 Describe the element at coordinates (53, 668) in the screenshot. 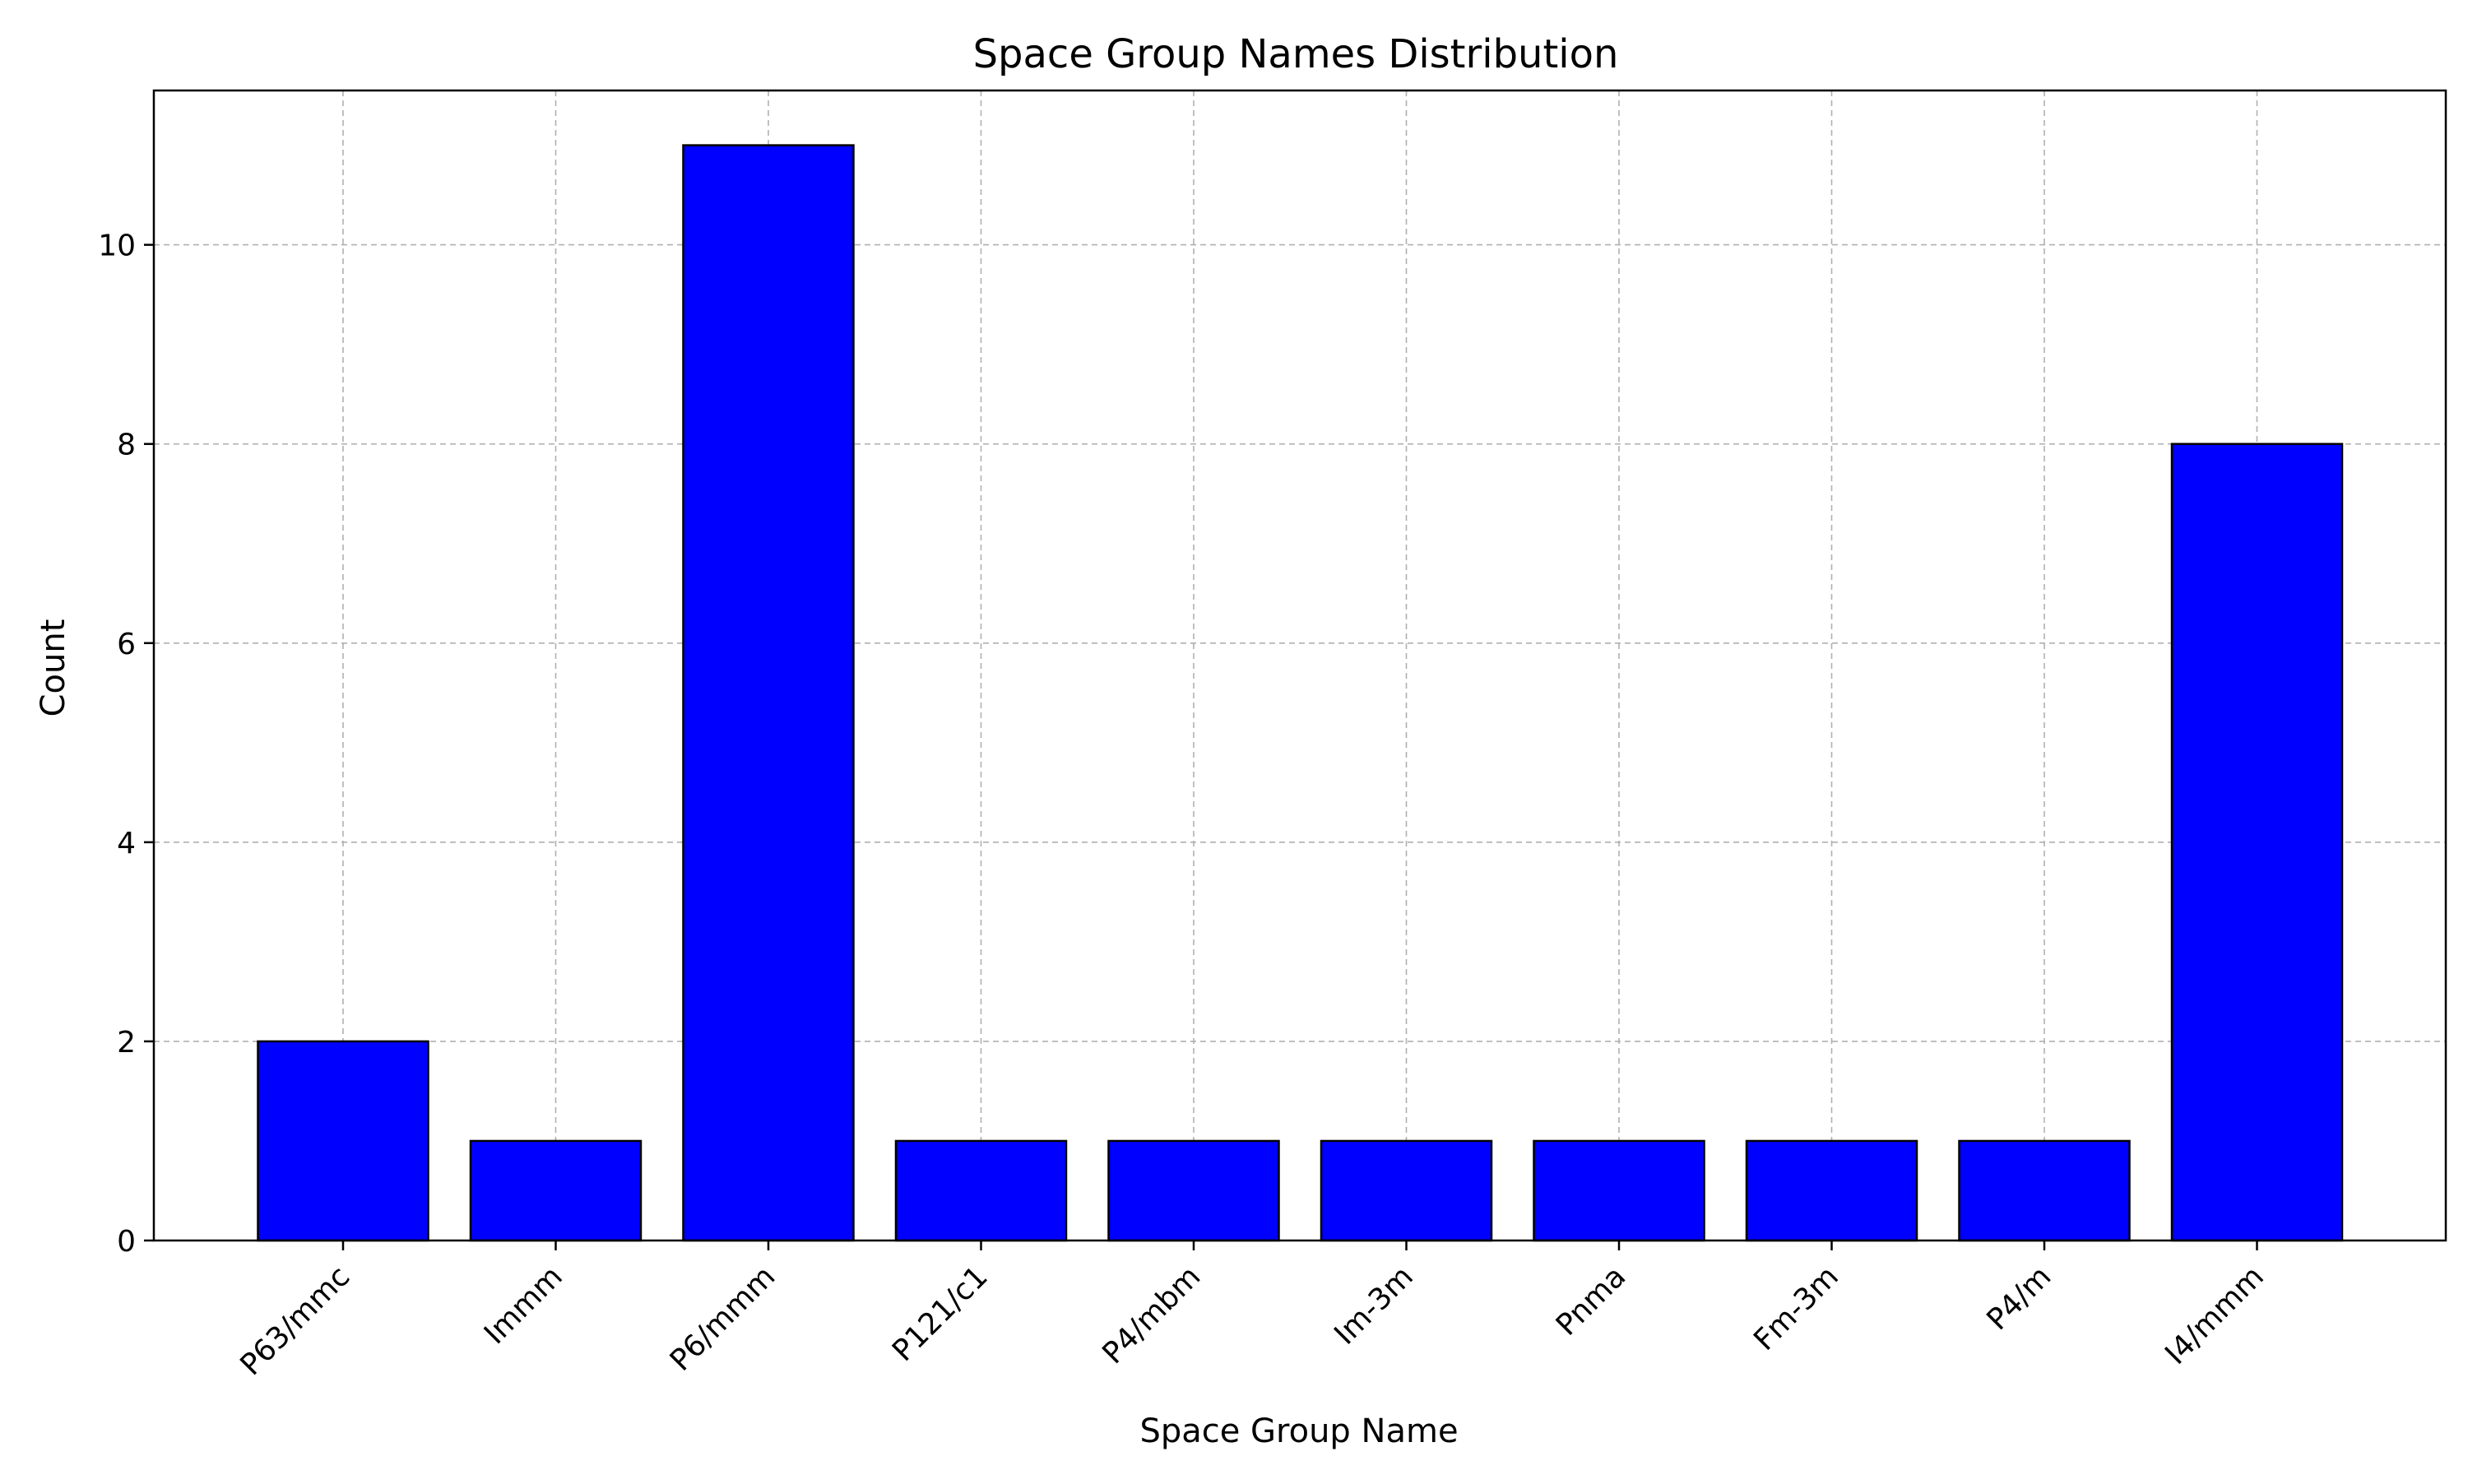

I see `y-axis-label: Count` at that location.